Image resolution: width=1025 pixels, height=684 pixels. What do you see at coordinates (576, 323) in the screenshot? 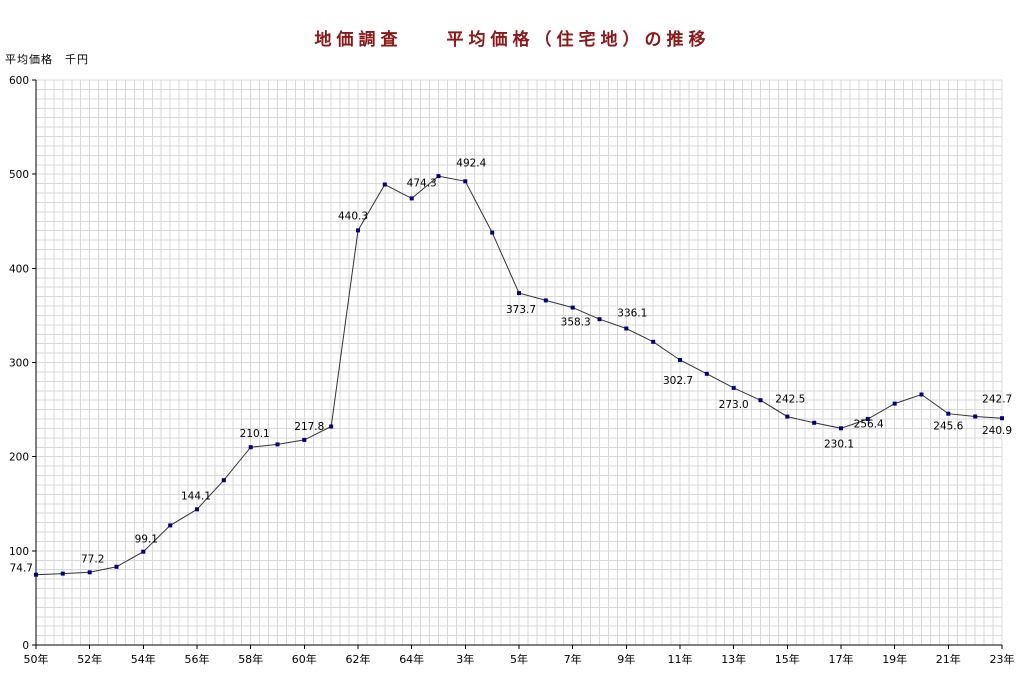
I see `point-value-label: 358.3` at bounding box center [576, 323].